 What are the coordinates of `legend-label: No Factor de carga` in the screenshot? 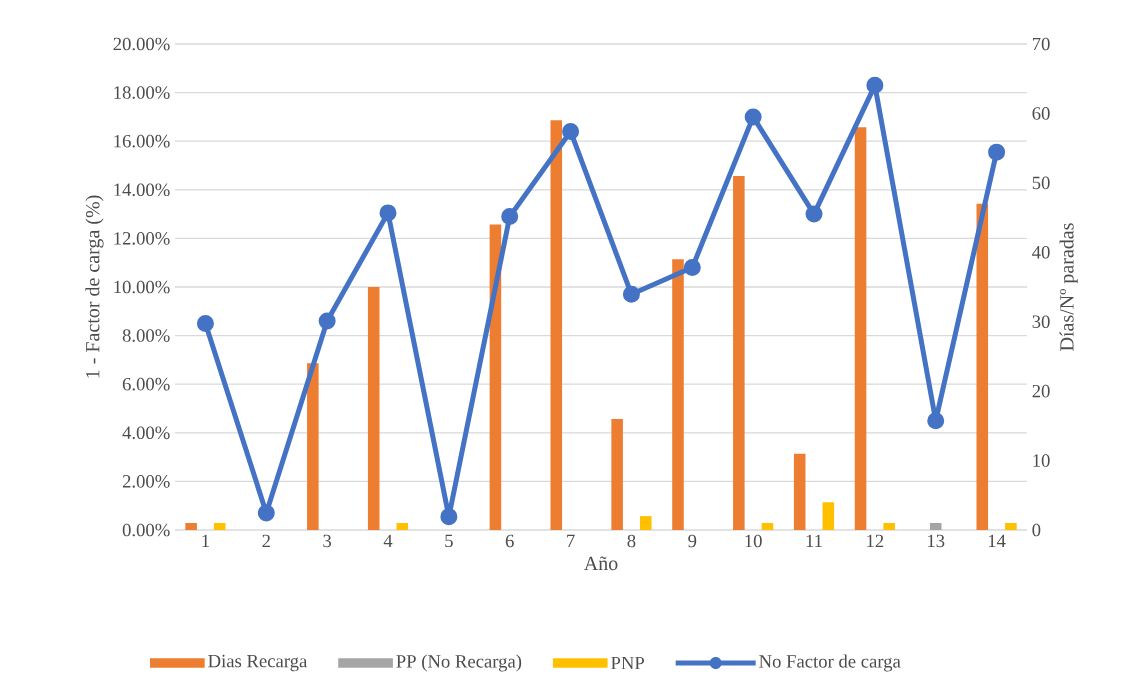 It's located at (830, 663).